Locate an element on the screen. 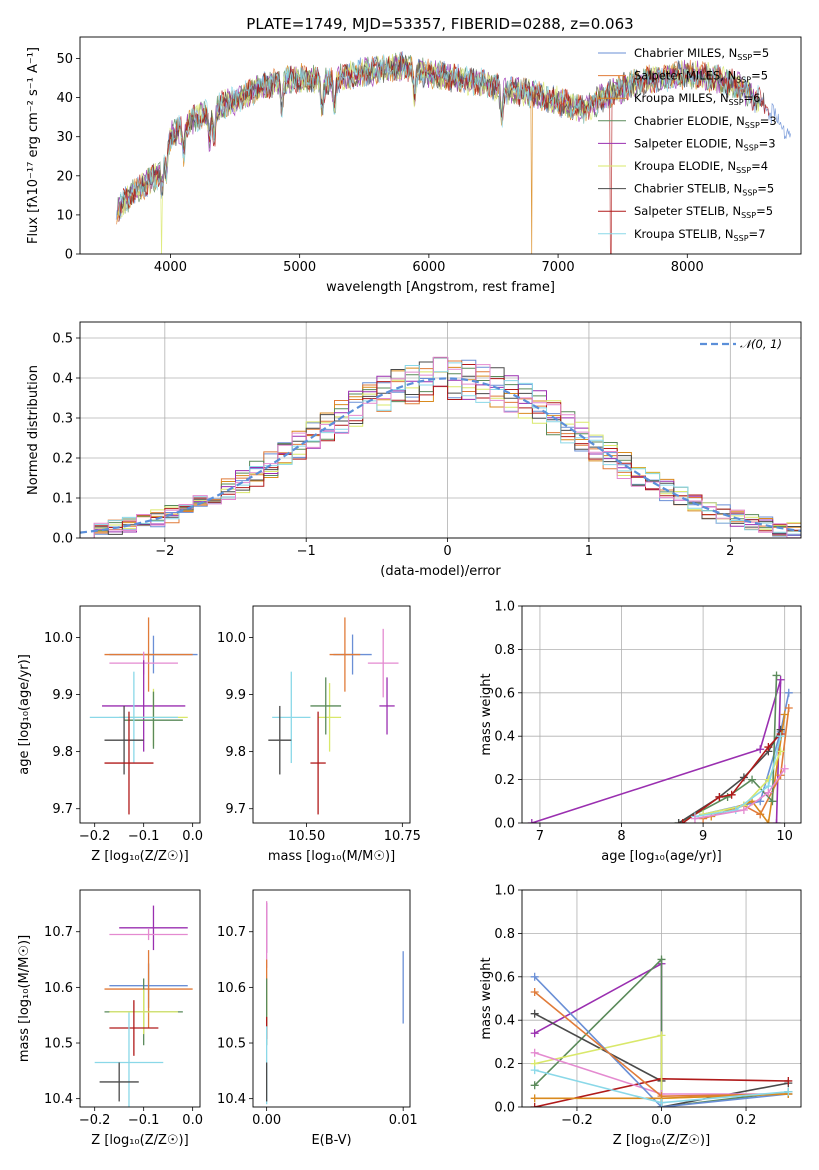 This screenshot has width=819, height=1170. y-tick-label: 10.7 is located at coordinates (58, 932).